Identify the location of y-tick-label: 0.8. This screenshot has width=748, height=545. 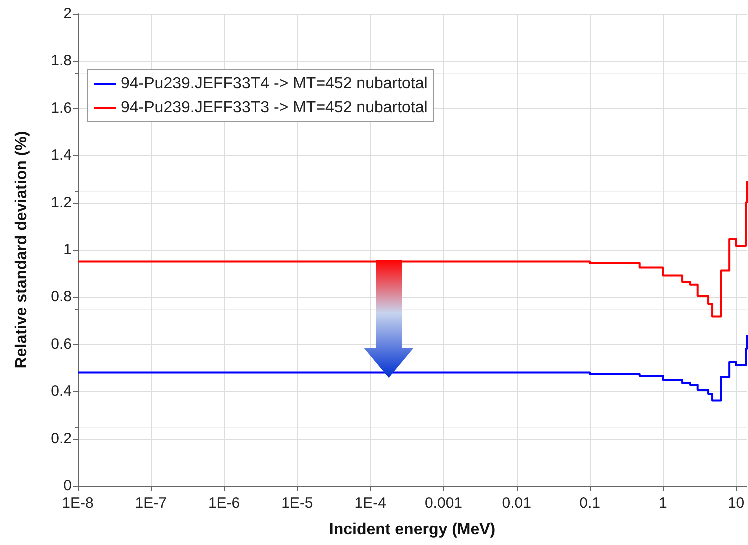
(61, 297).